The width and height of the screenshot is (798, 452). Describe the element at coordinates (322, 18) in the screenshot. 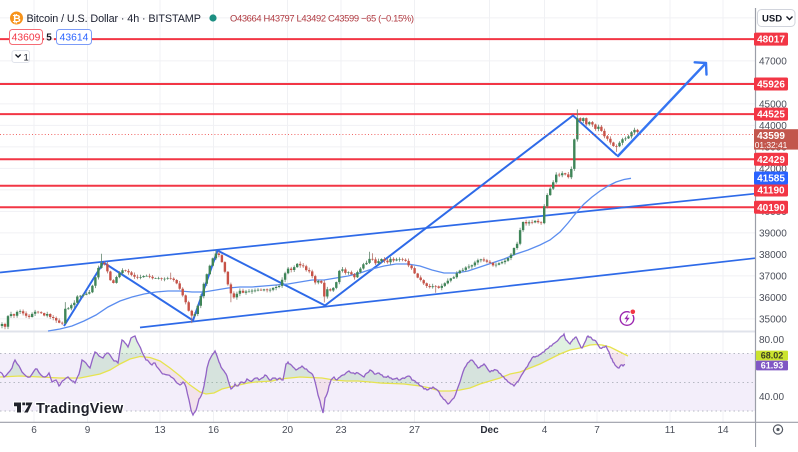

I see `svg-text:O43664 H43797 L43492 C43599 −6: O43664 H43797 L43492 C43599 −65 (−0.15%)` at that location.